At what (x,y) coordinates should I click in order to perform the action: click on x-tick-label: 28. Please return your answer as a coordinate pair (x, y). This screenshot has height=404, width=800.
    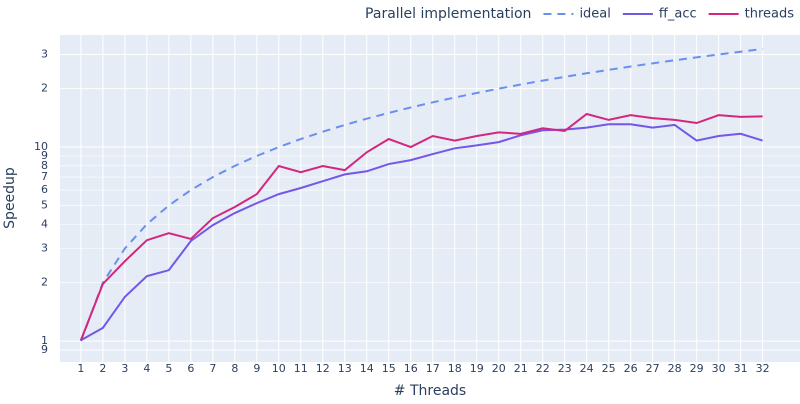
    Looking at the image, I should click on (675, 368).